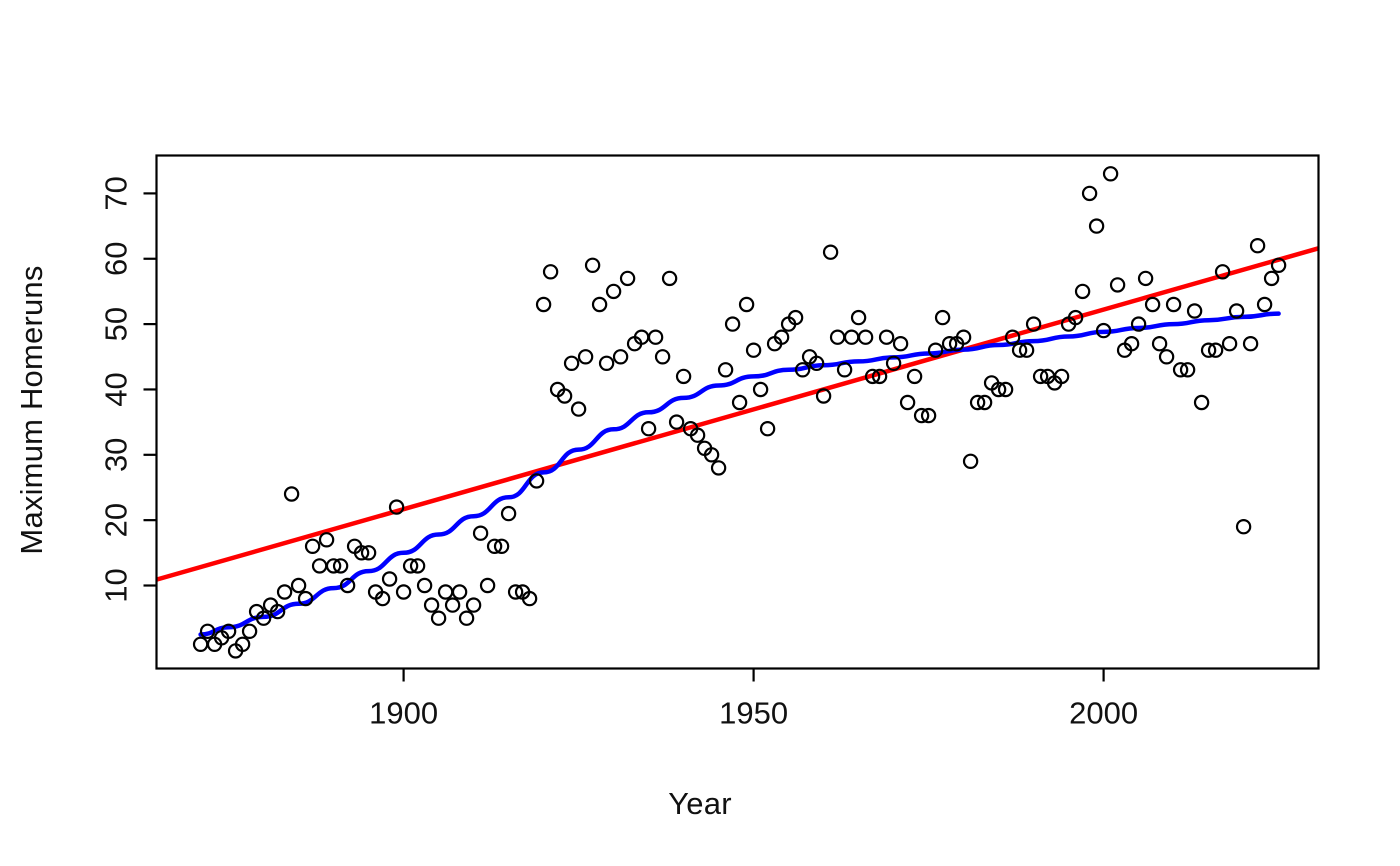 The width and height of the screenshot is (1400, 866). I want to click on y-axis-title: Maximum Homeruns, so click(31, 410).